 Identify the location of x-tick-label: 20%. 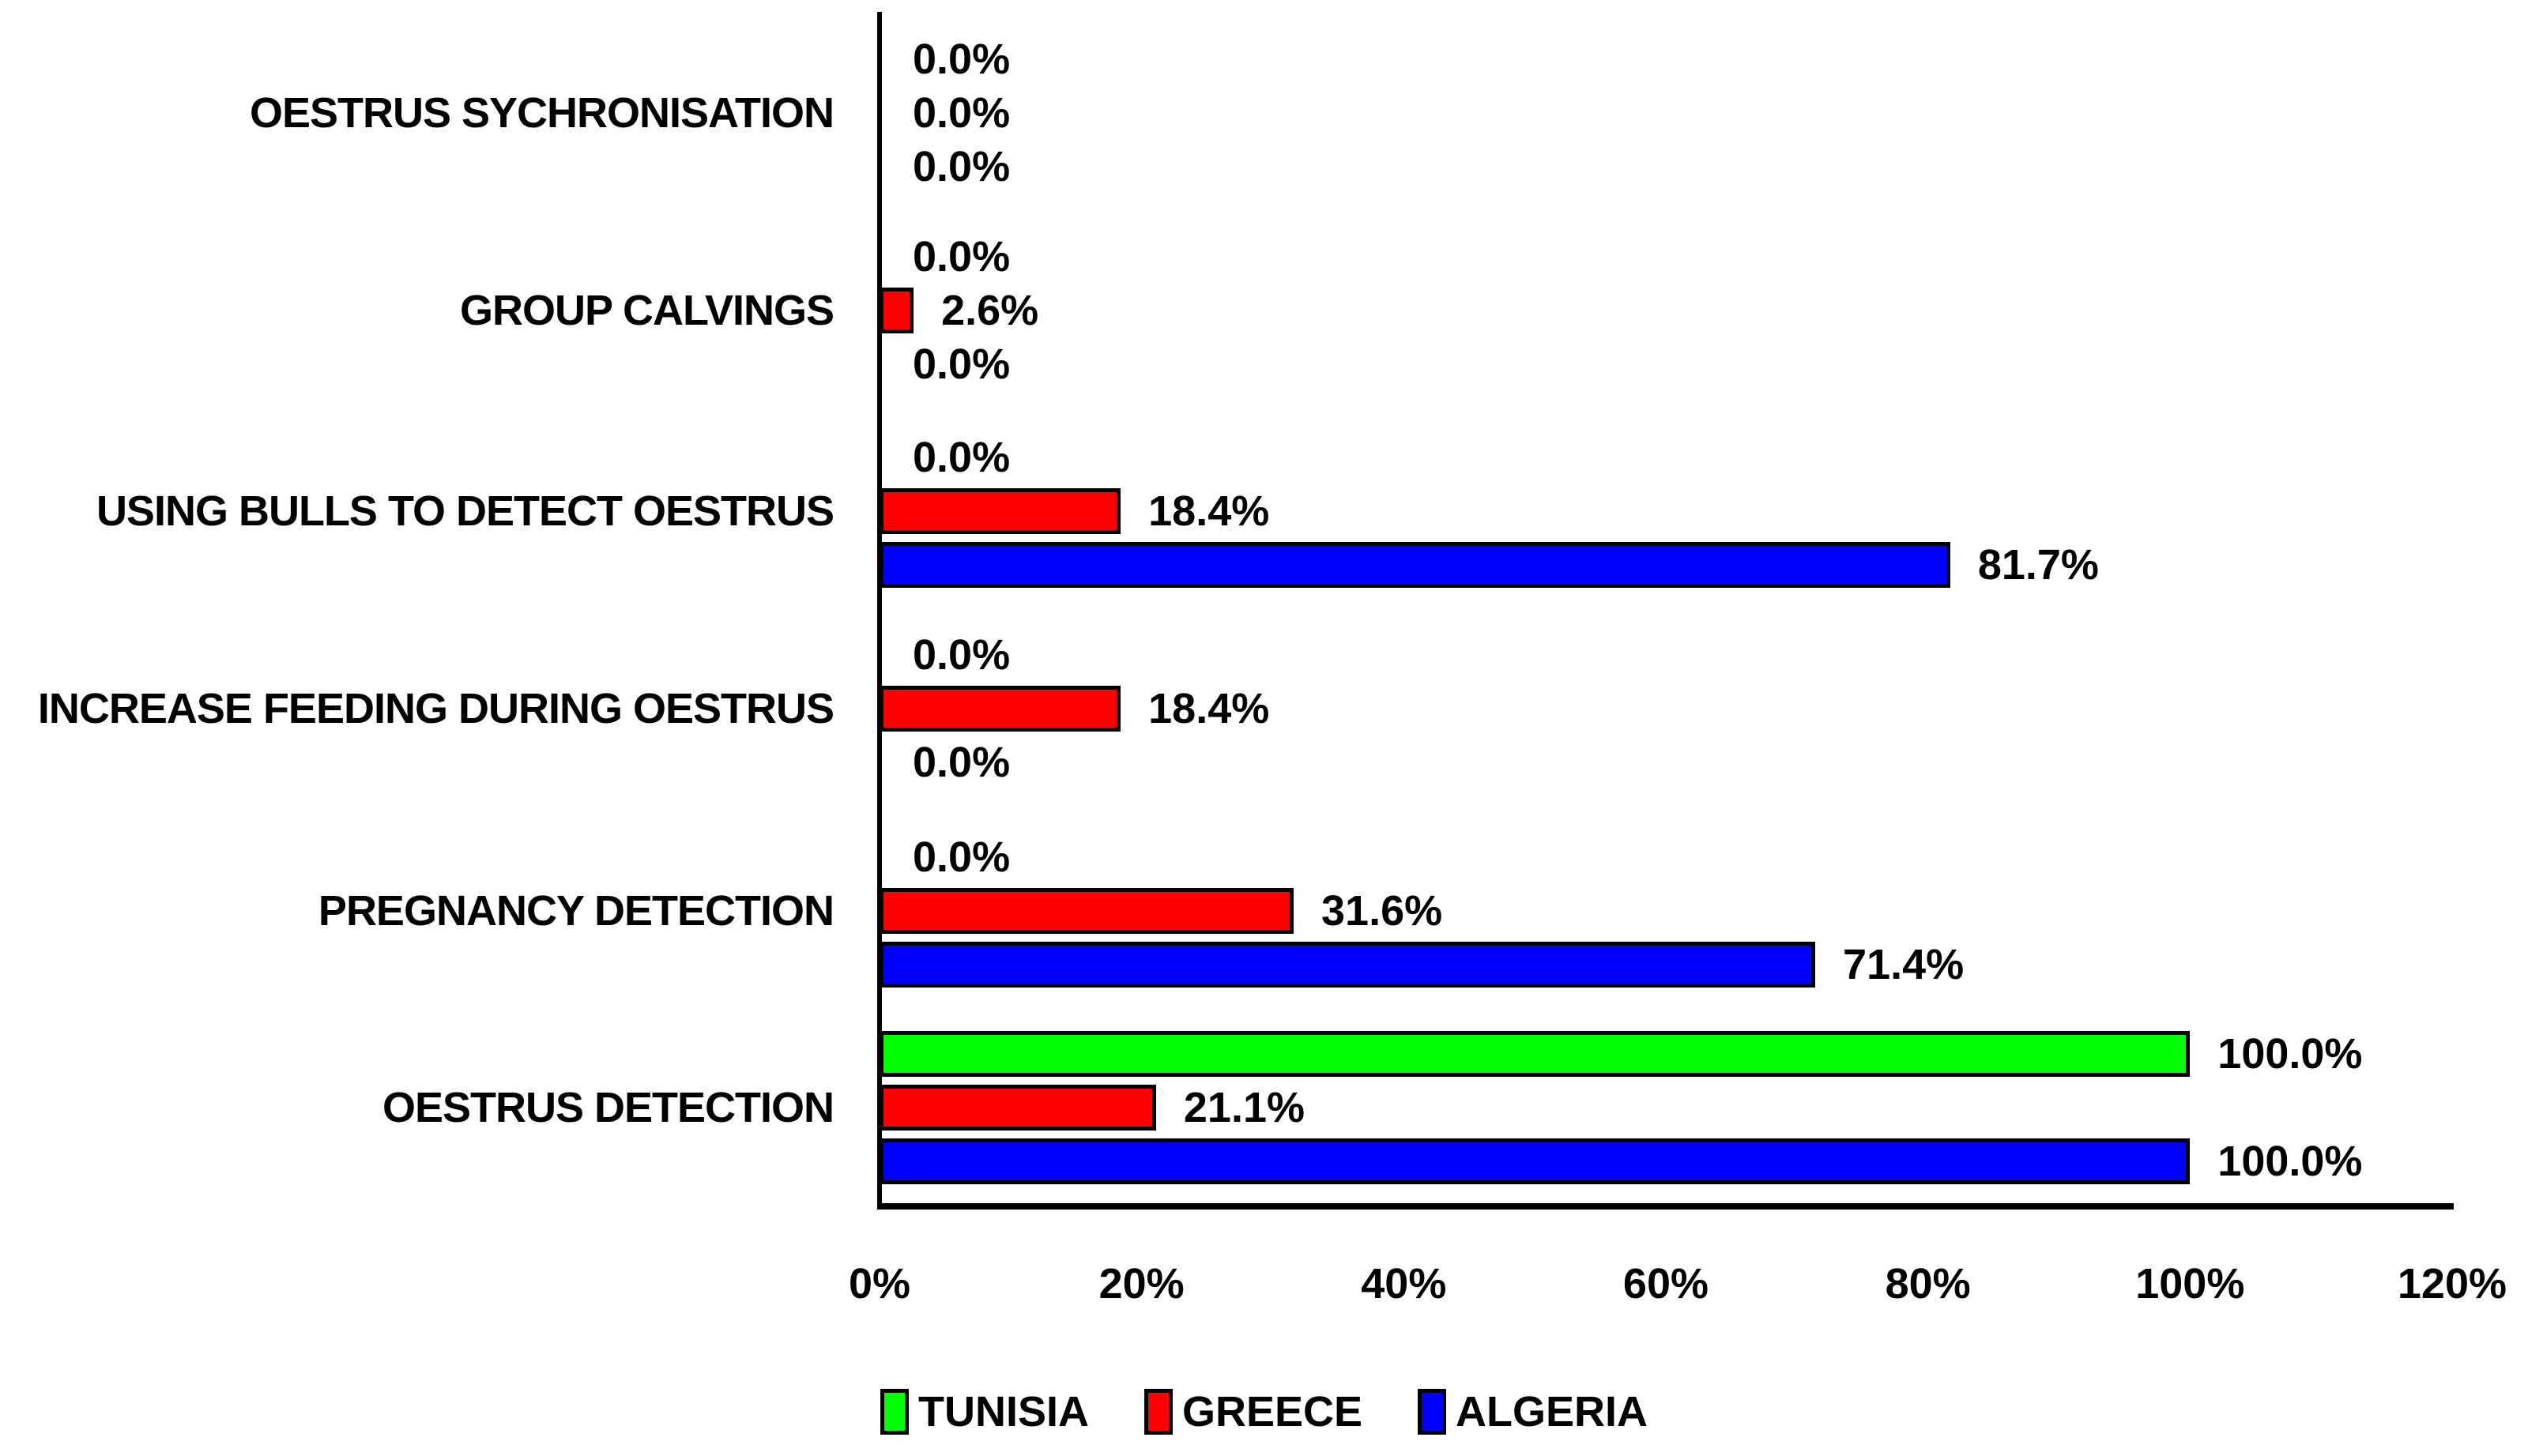
(1141, 1283).